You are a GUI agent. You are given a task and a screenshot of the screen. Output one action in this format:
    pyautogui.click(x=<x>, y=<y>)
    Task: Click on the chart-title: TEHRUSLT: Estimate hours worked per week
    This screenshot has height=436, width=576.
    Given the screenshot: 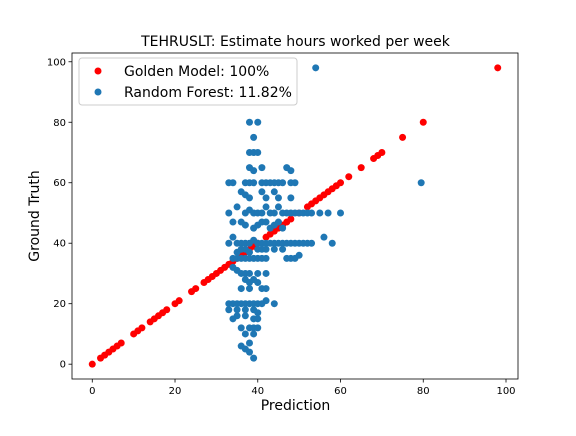 What is the action you would take?
    pyautogui.click(x=295, y=42)
    